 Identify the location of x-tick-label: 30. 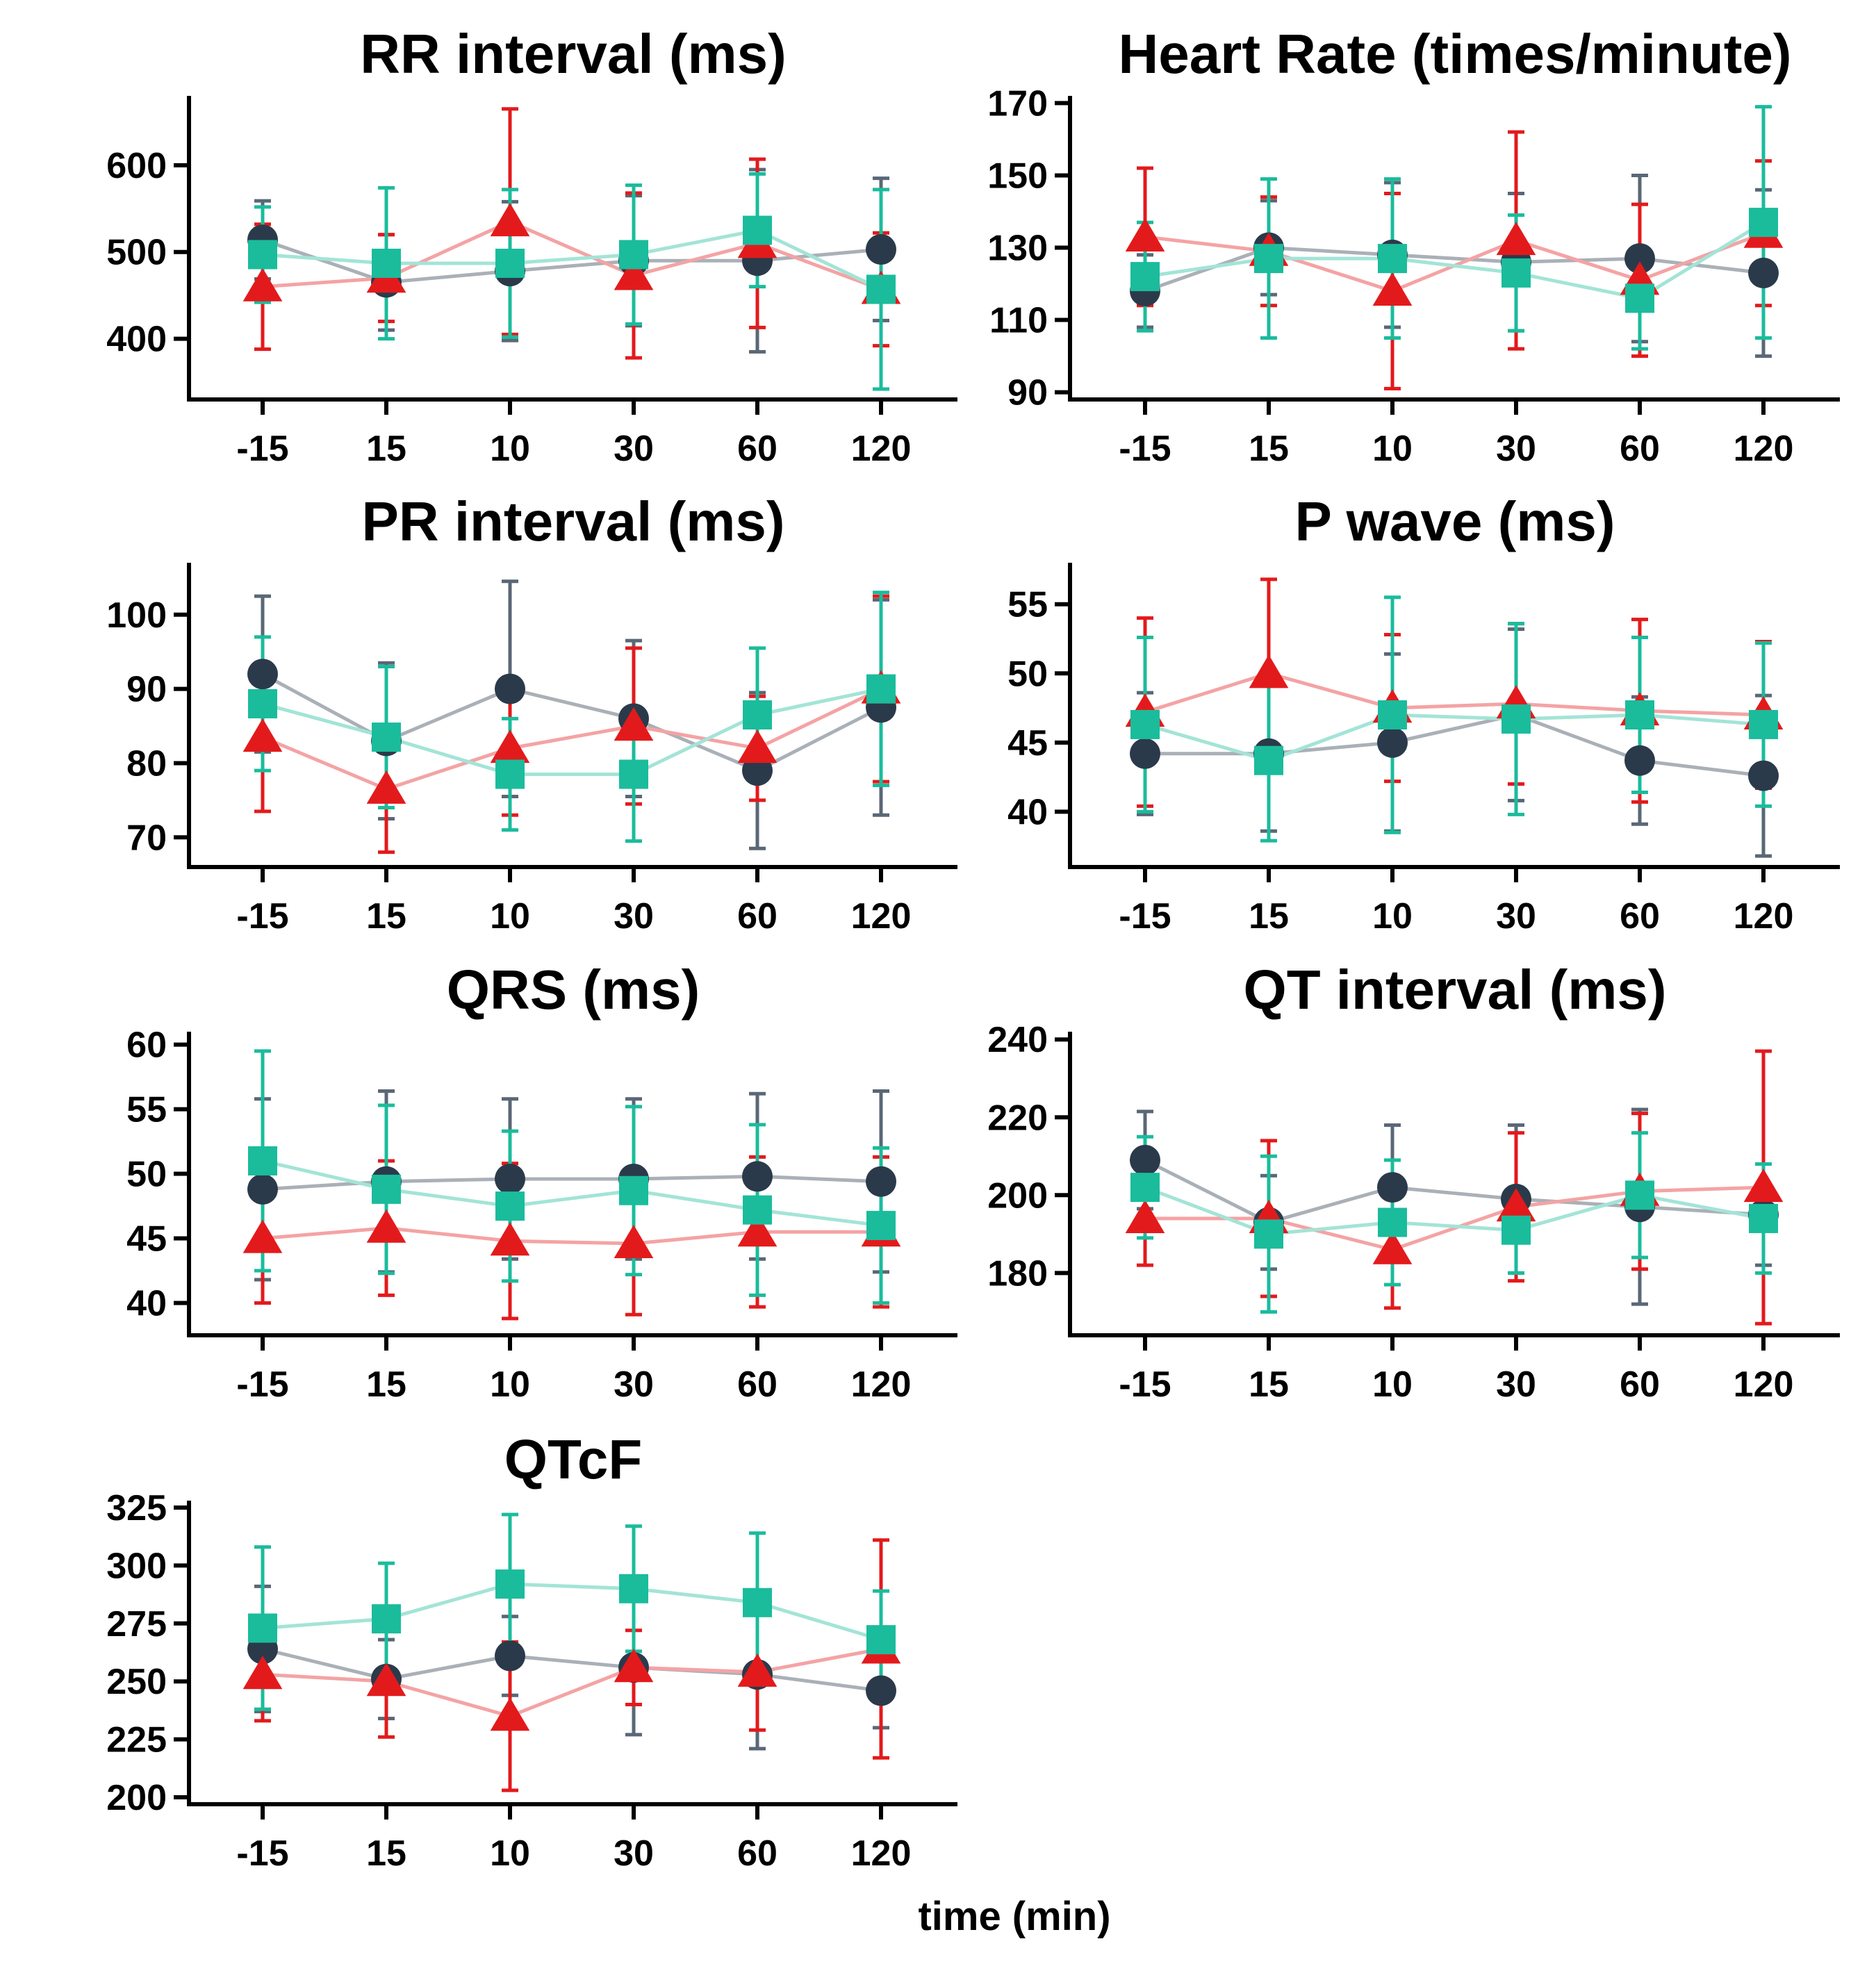
(634, 449).